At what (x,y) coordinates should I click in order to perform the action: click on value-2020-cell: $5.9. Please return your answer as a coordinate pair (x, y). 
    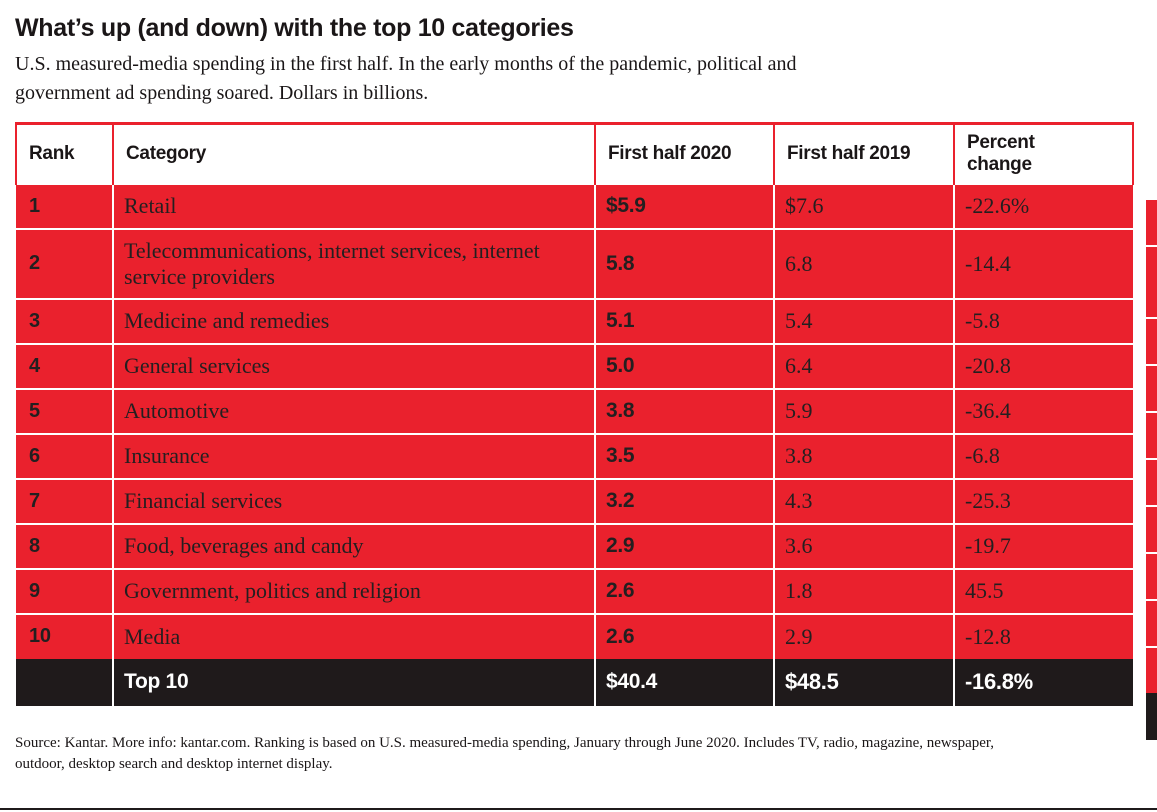
    Looking at the image, I should click on (684, 205).